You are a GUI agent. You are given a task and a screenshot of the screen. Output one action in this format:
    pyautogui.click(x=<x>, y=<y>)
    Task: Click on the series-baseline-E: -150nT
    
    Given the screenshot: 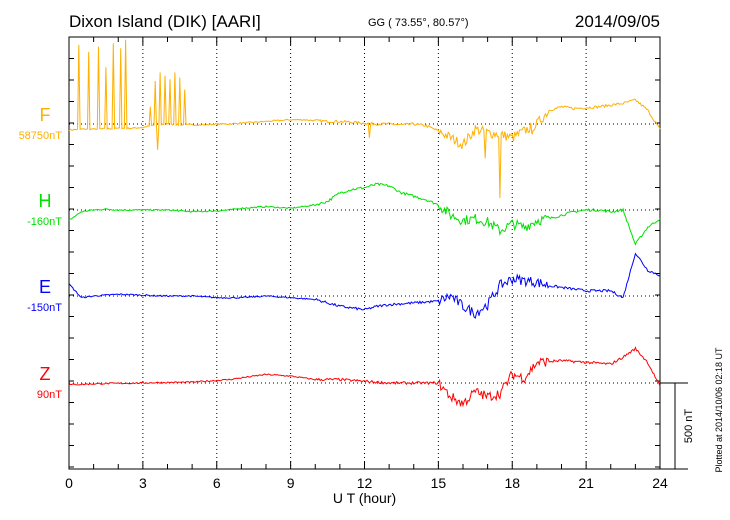 What is the action you would take?
    pyautogui.click(x=44, y=308)
    